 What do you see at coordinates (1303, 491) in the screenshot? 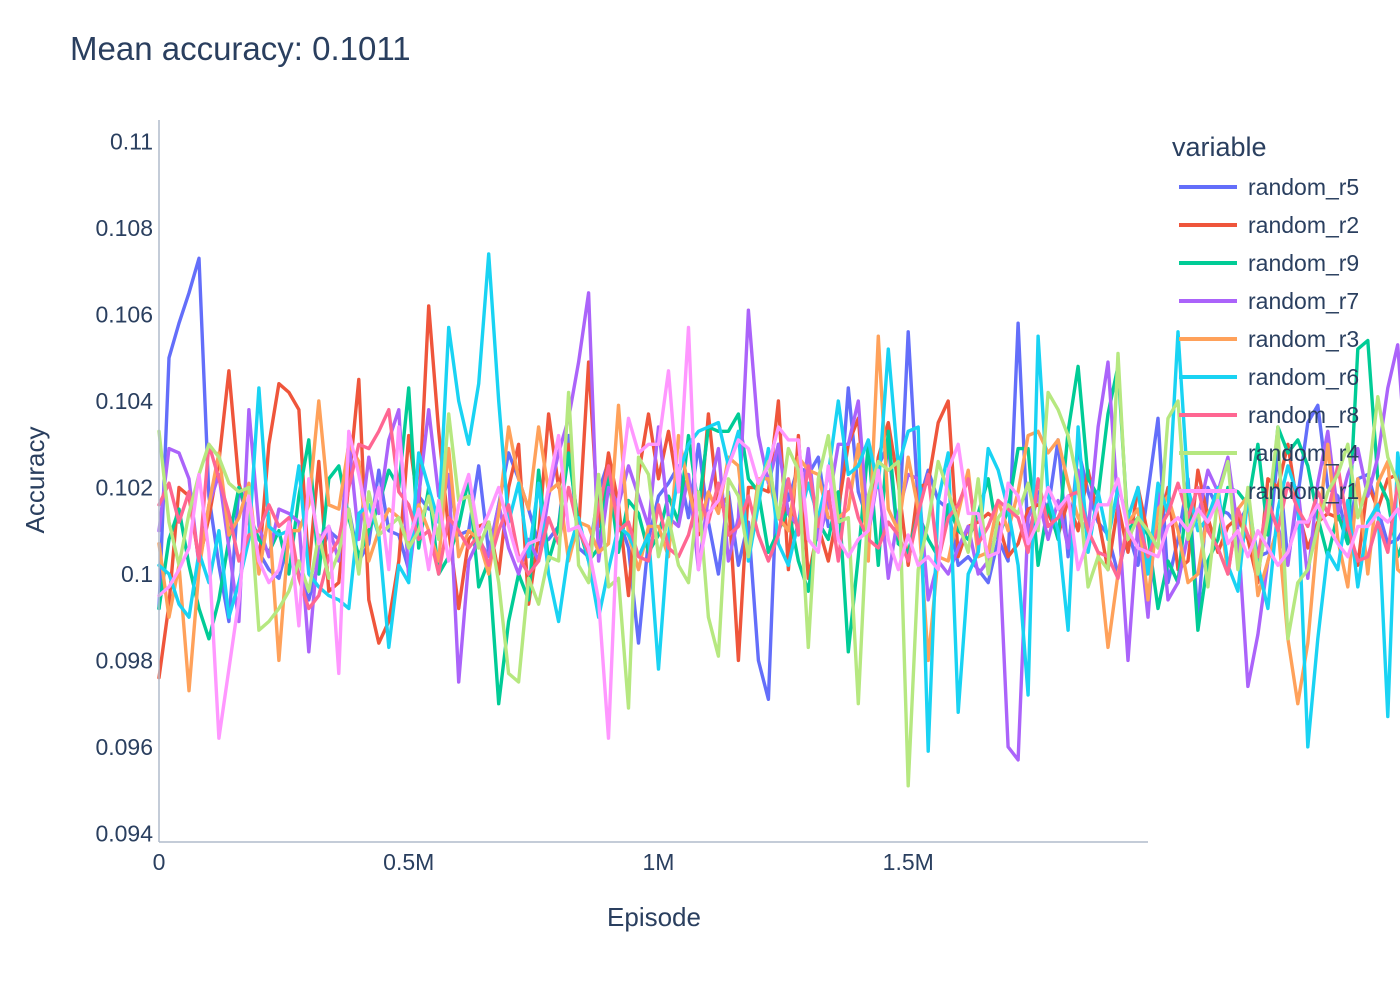
I see `legend-label: random_r1` at bounding box center [1303, 491].